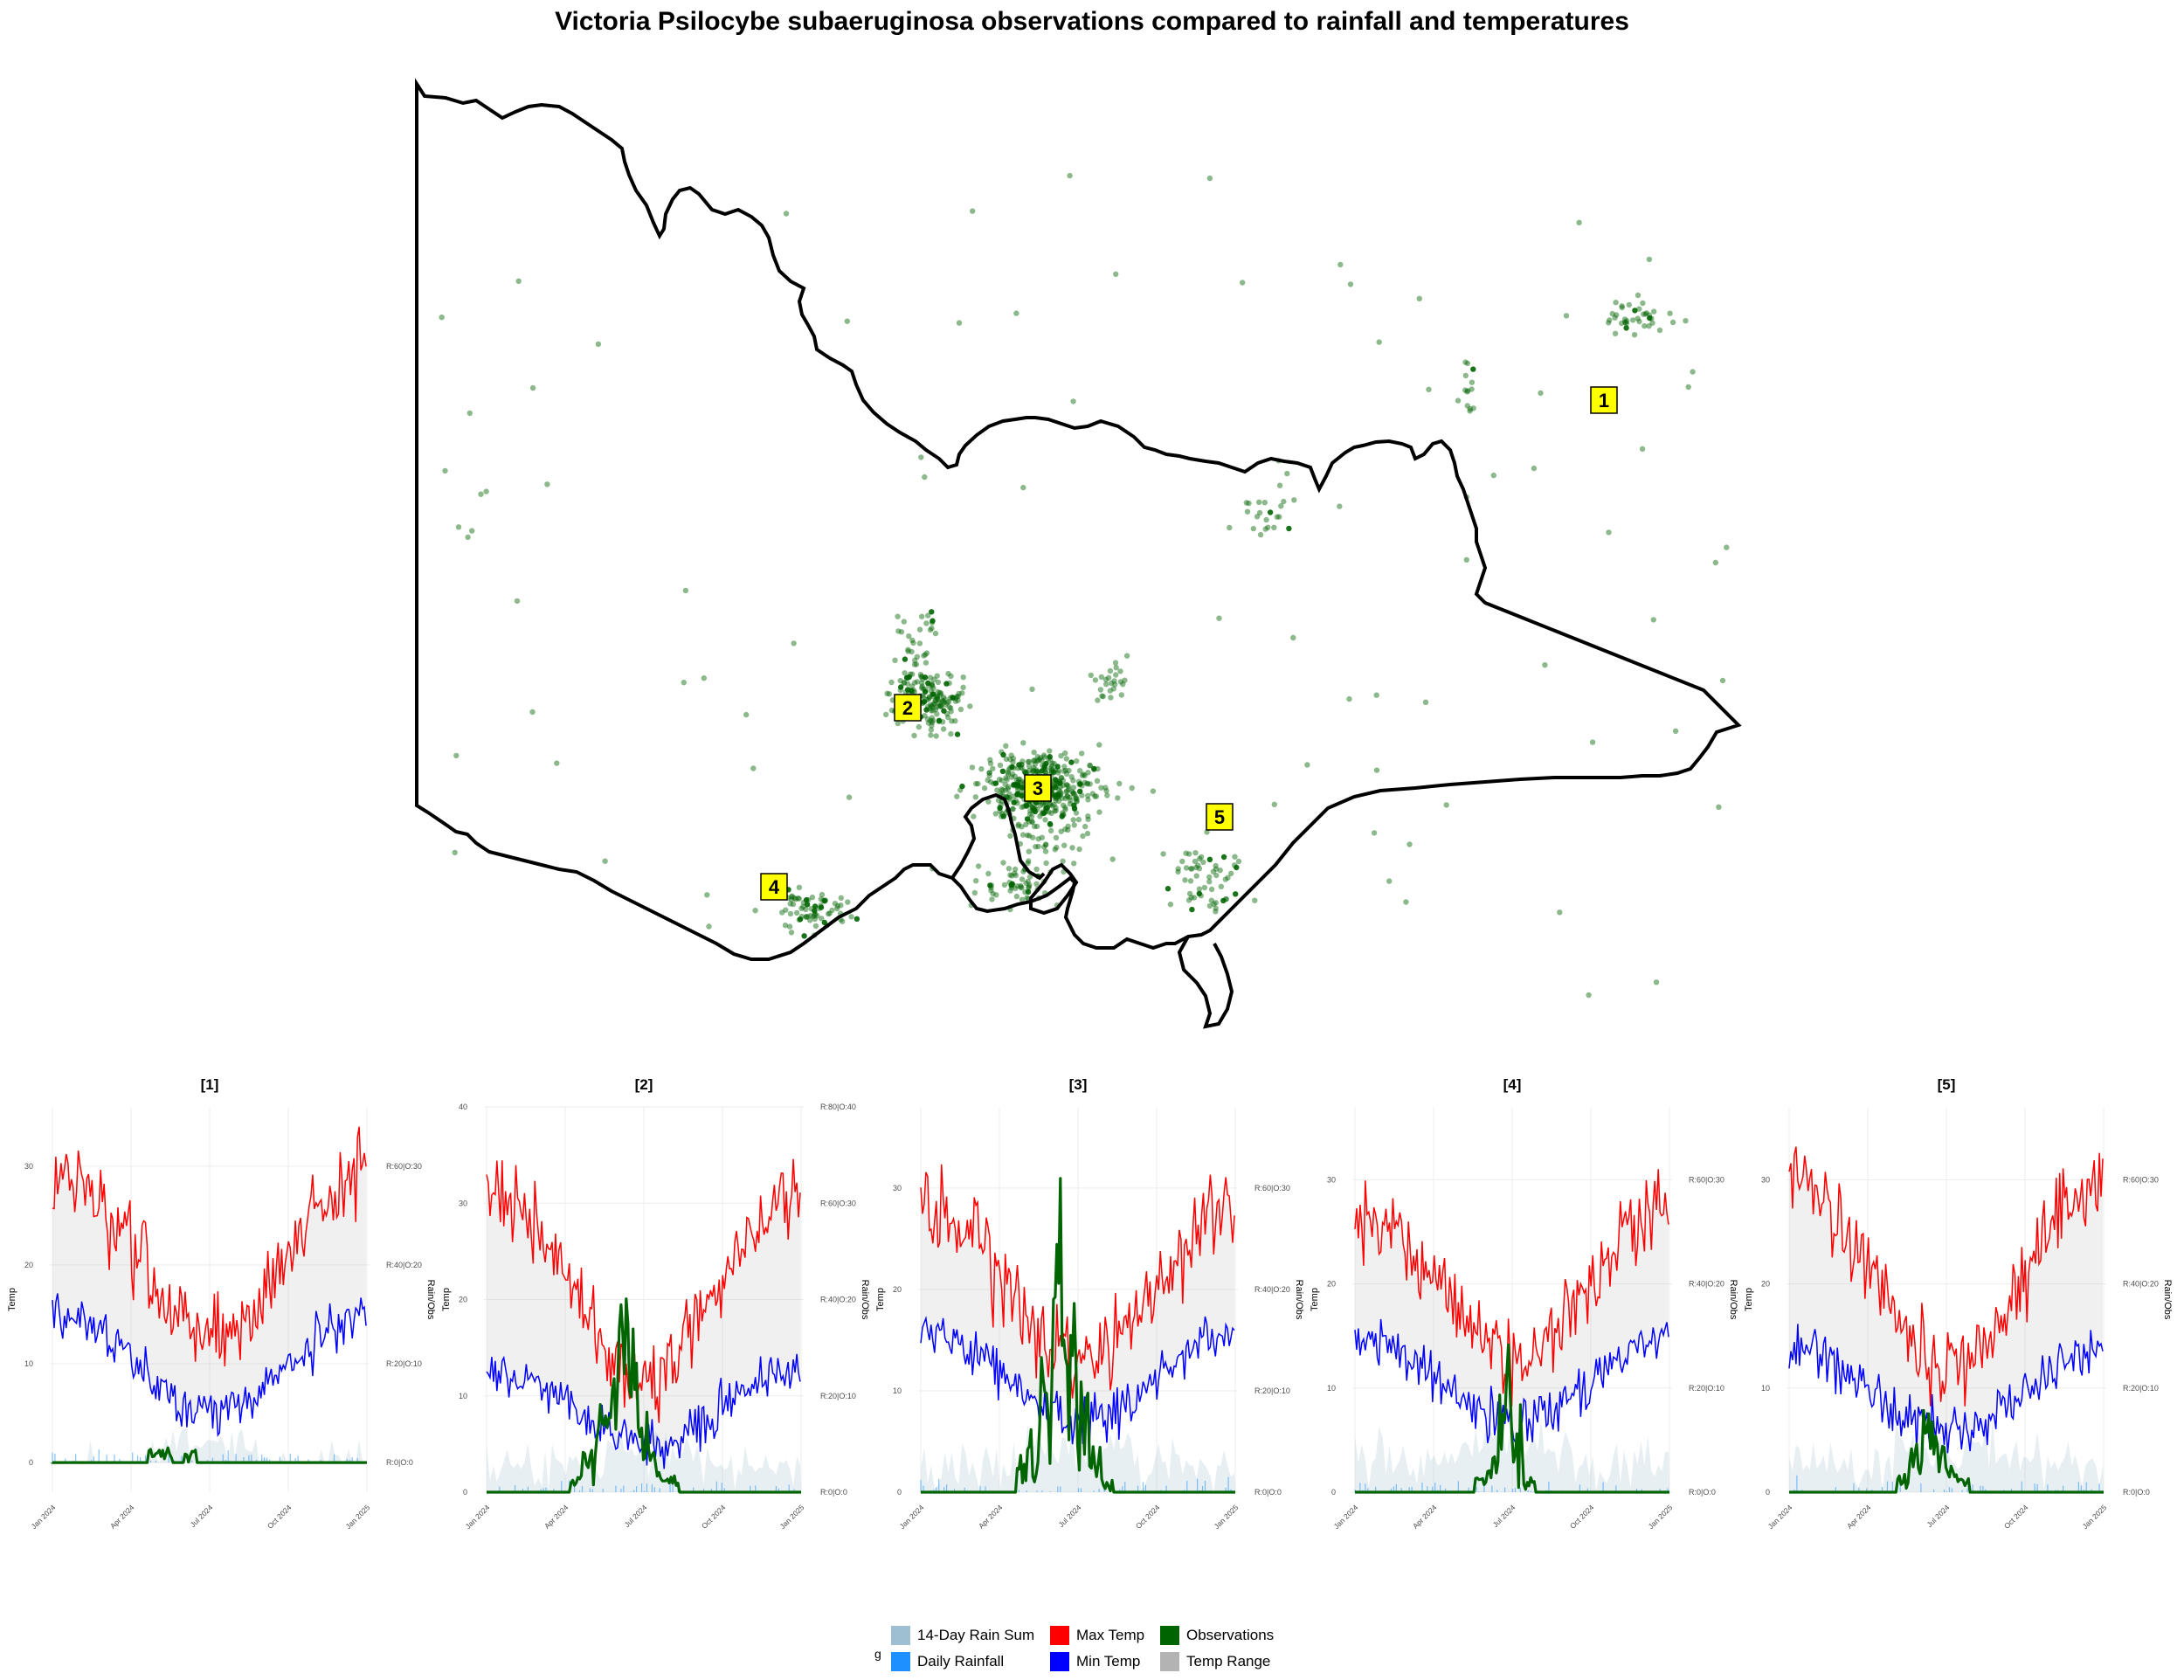 Image resolution: width=2184 pixels, height=1680 pixels. I want to click on legend-item-daily-rainfall: Daily Rainfall, so click(948, 1661).